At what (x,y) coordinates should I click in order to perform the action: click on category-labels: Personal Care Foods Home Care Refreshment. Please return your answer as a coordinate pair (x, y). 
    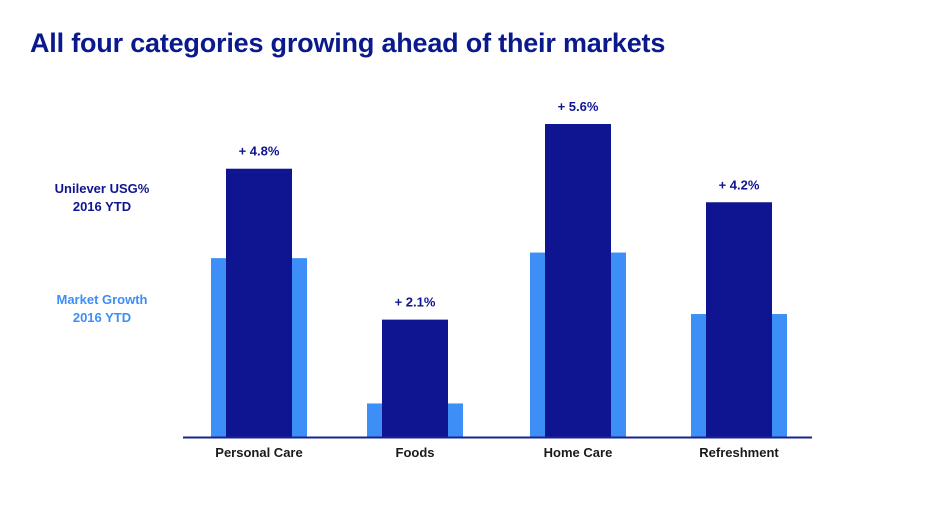
    Looking at the image, I should click on (497, 452).